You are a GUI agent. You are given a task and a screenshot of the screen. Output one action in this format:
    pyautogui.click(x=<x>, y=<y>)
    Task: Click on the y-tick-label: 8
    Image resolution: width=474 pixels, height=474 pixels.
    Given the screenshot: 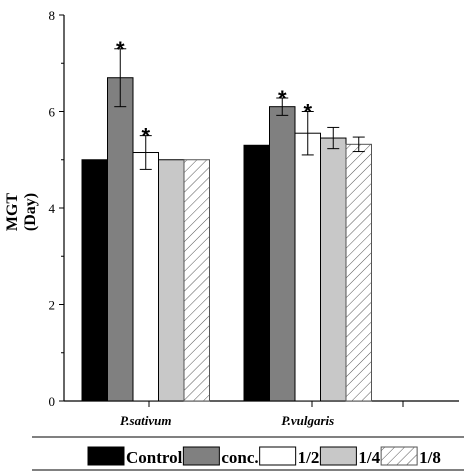 What is the action you would take?
    pyautogui.click(x=52, y=15)
    